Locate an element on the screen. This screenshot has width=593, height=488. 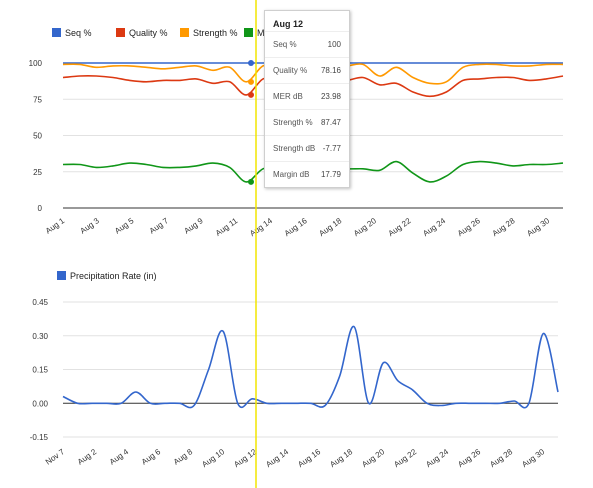
x-tick-label: Aug 2 is located at coordinates (87, 457).